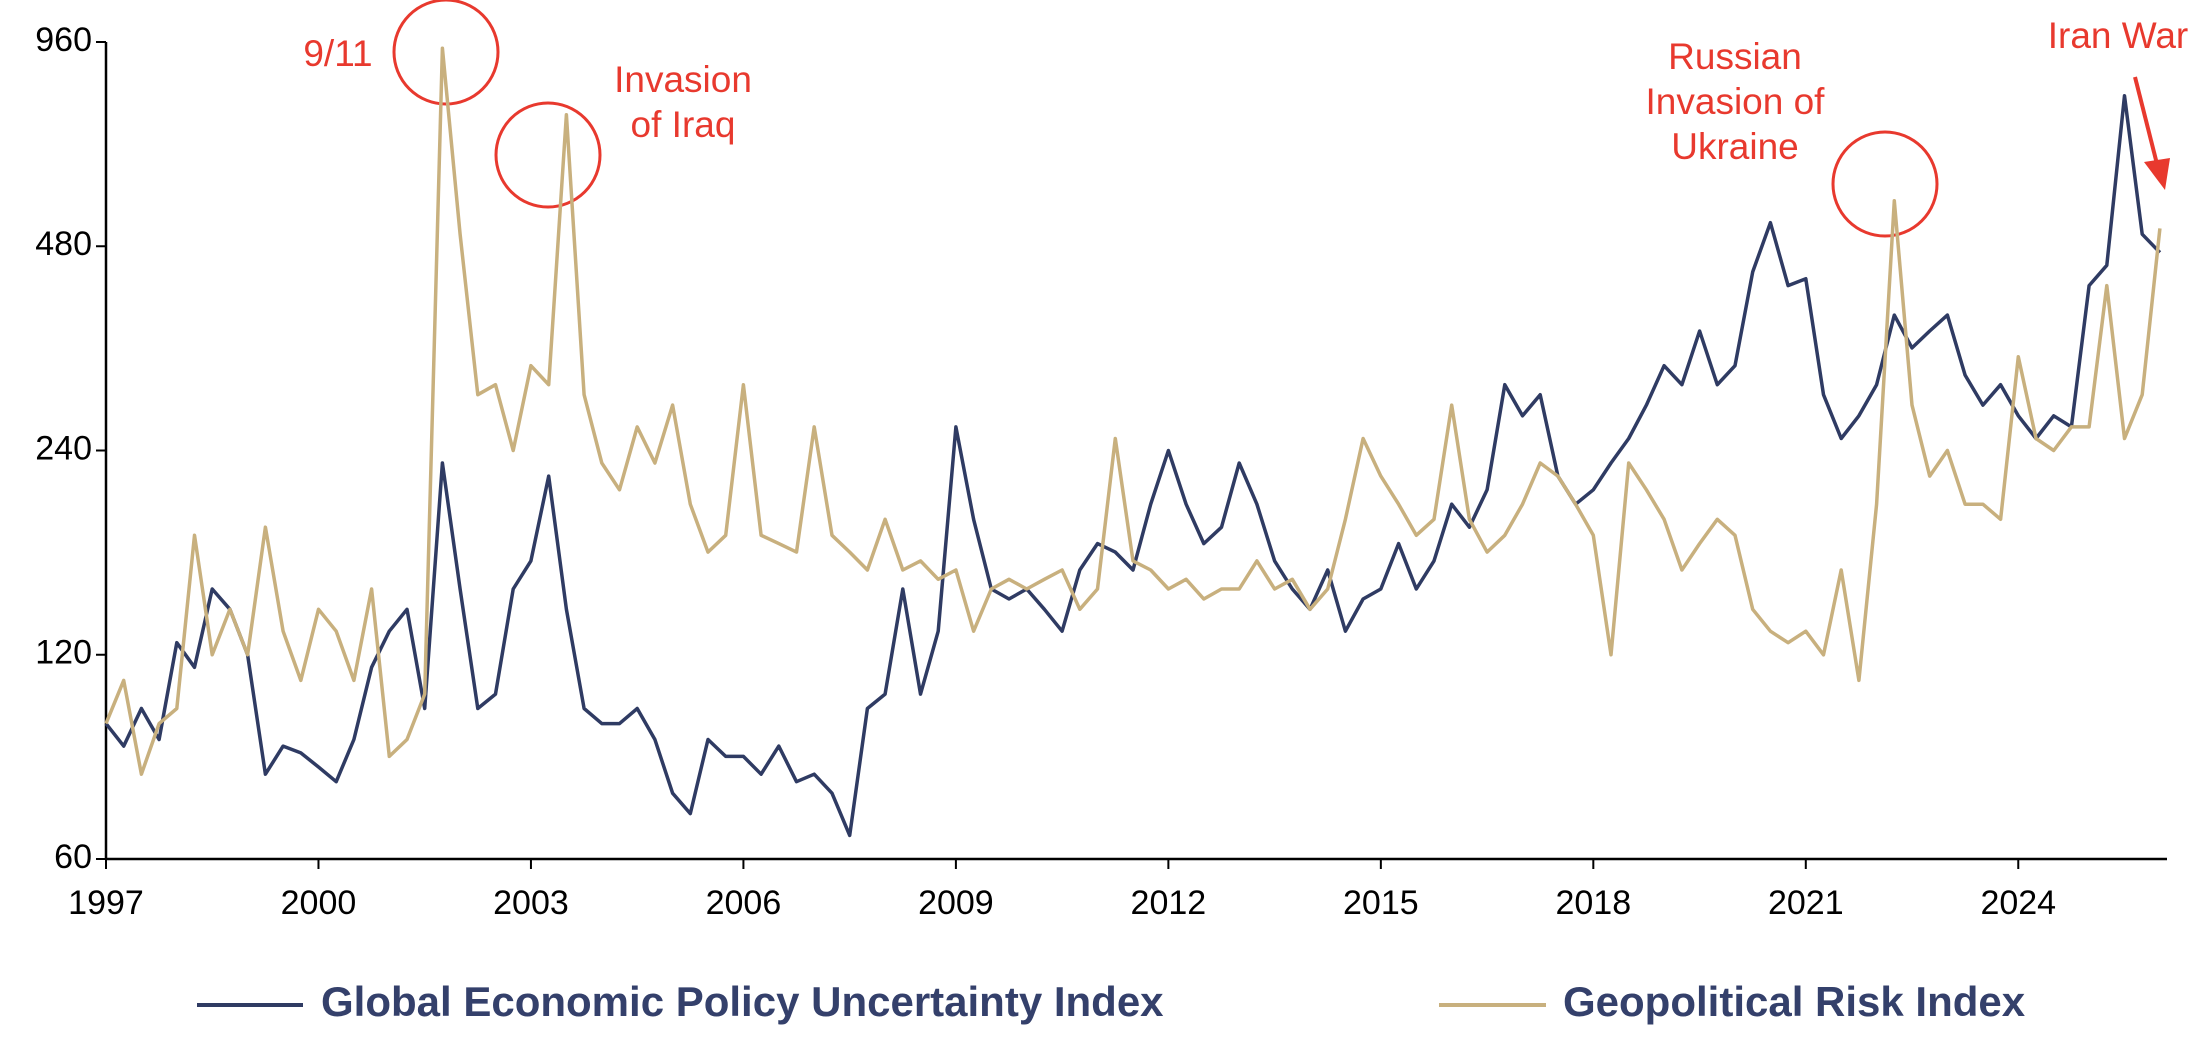 The width and height of the screenshot is (2208, 1042). I want to click on y-tick-label: 60, so click(73, 857).